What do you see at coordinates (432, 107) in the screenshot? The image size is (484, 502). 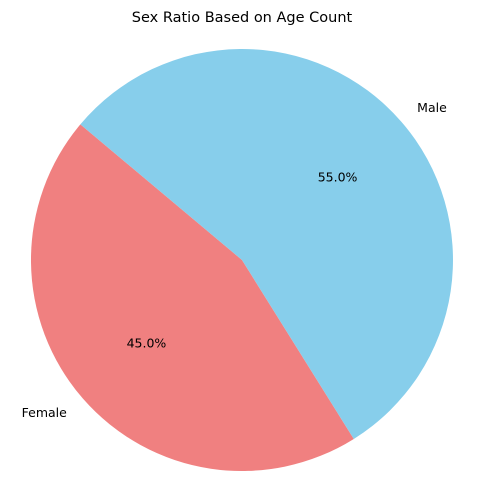 I see `category-label-male: Male` at bounding box center [432, 107].